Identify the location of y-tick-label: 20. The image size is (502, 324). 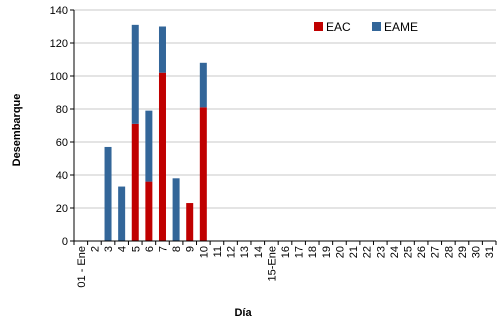
(62, 209).